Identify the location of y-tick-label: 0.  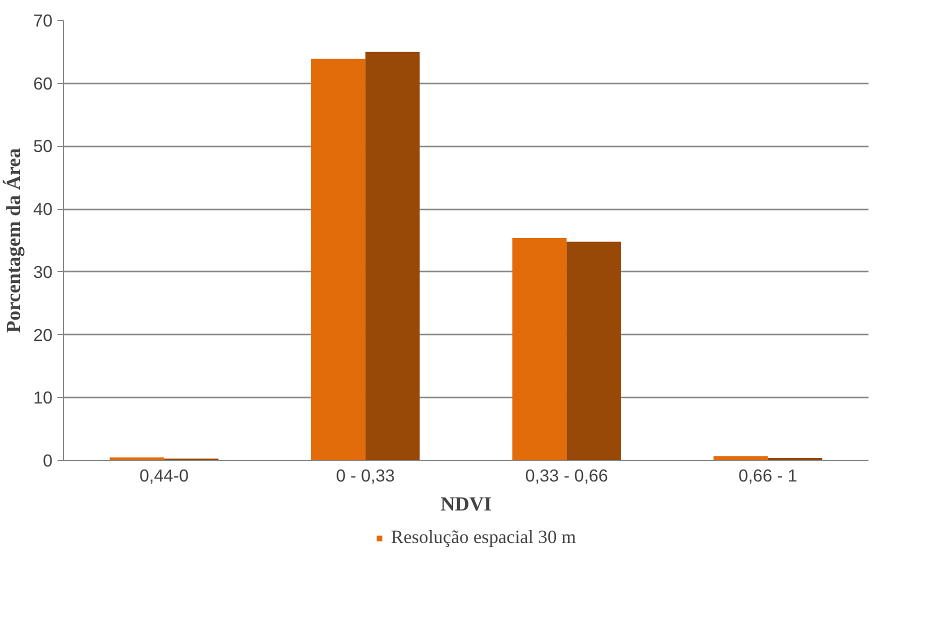
(47, 460).